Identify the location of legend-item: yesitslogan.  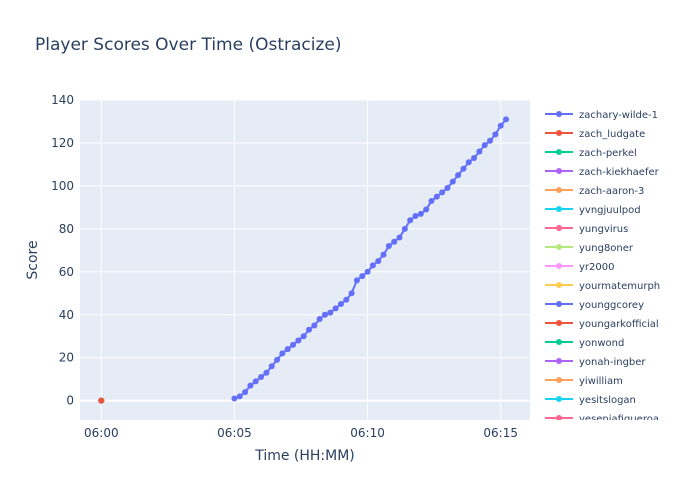
(590, 400).